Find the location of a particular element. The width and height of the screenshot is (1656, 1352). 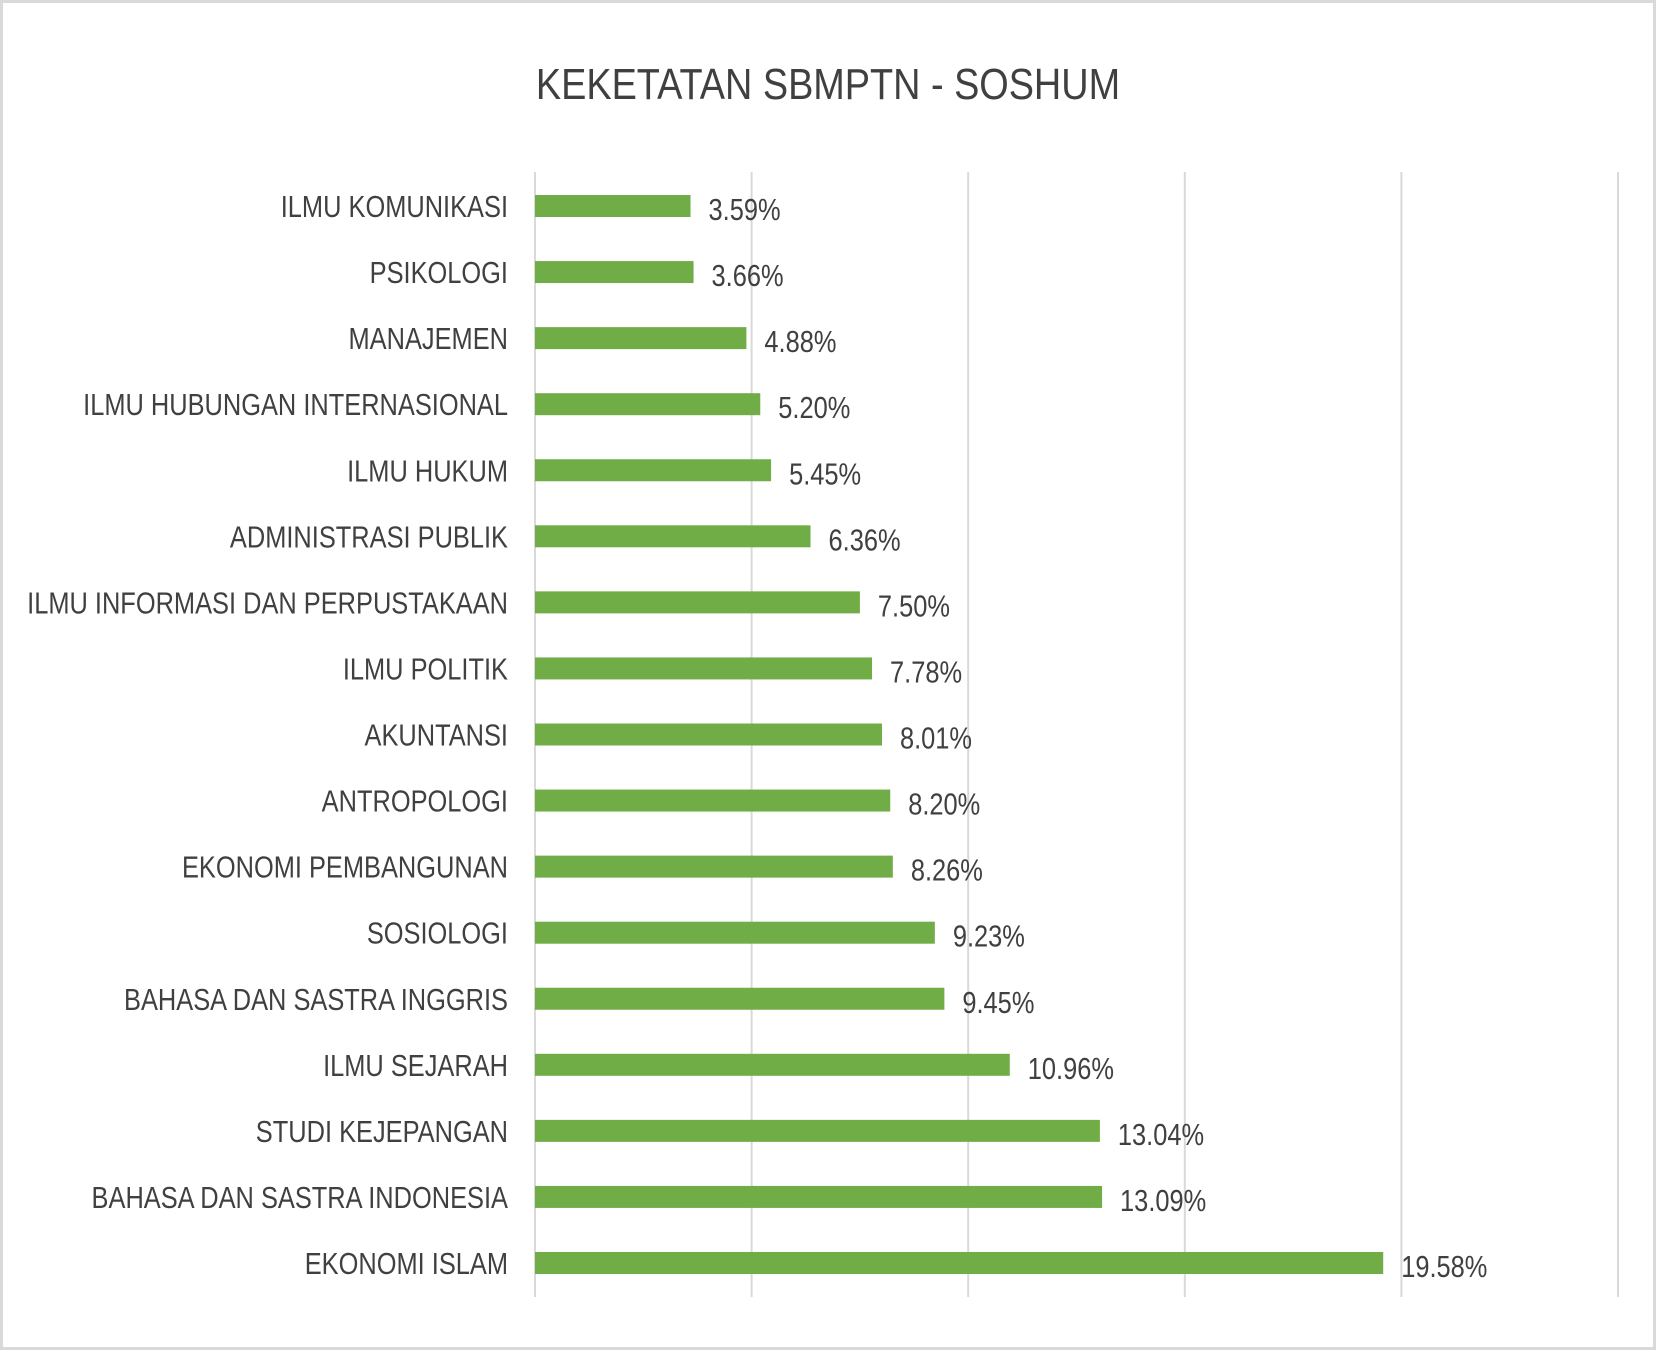

data-label: 7.78% is located at coordinates (926, 672).